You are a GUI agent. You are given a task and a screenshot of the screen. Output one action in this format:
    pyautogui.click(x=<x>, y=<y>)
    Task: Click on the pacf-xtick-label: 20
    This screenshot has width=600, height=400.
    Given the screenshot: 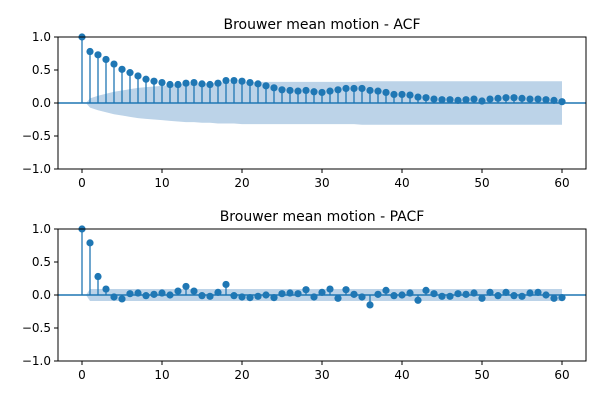 What is the action you would take?
    pyautogui.click(x=241, y=375)
    